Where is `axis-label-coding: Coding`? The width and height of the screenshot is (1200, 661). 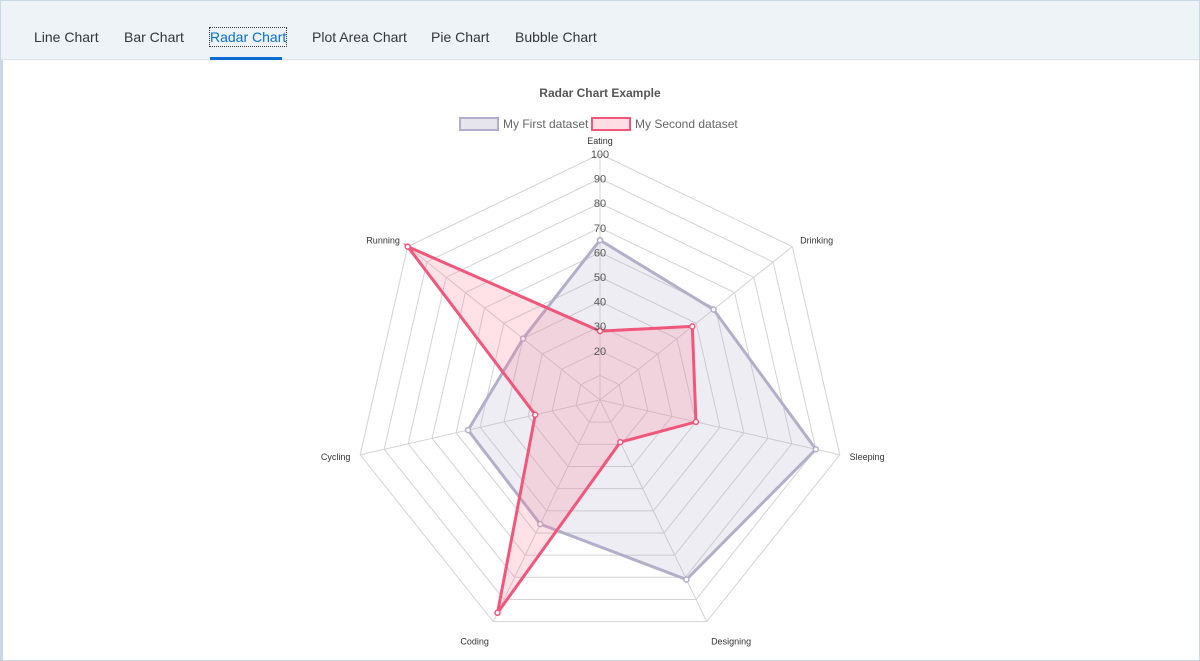 axis-label-coding: Coding is located at coordinates (474, 642).